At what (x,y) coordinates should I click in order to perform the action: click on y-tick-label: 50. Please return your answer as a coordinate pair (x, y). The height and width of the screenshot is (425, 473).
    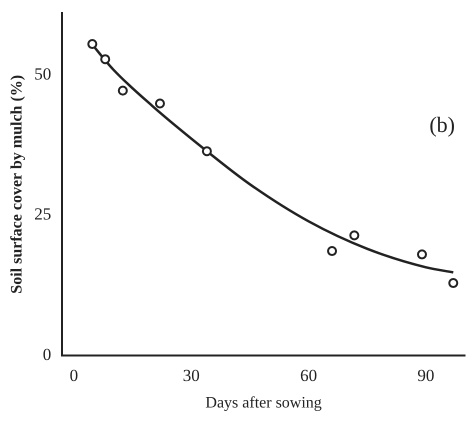
    Looking at the image, I should click on (43, 74).